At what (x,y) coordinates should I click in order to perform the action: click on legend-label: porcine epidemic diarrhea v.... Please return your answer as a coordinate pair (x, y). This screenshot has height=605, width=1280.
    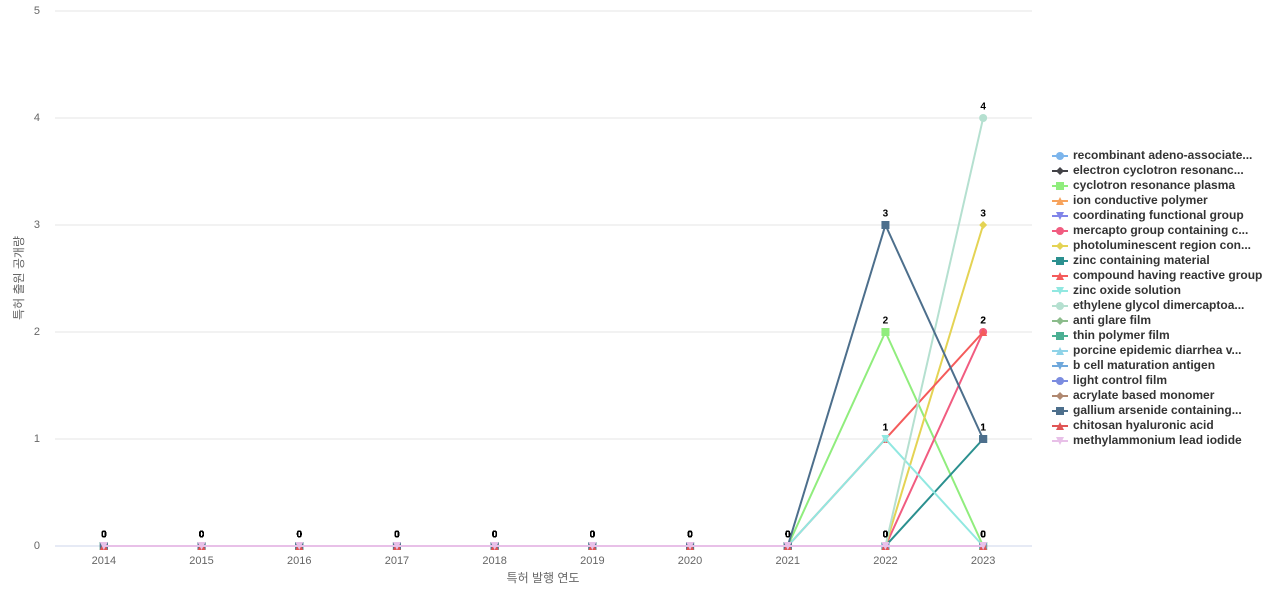
    Looking at the image, I should click on (1157, 350).